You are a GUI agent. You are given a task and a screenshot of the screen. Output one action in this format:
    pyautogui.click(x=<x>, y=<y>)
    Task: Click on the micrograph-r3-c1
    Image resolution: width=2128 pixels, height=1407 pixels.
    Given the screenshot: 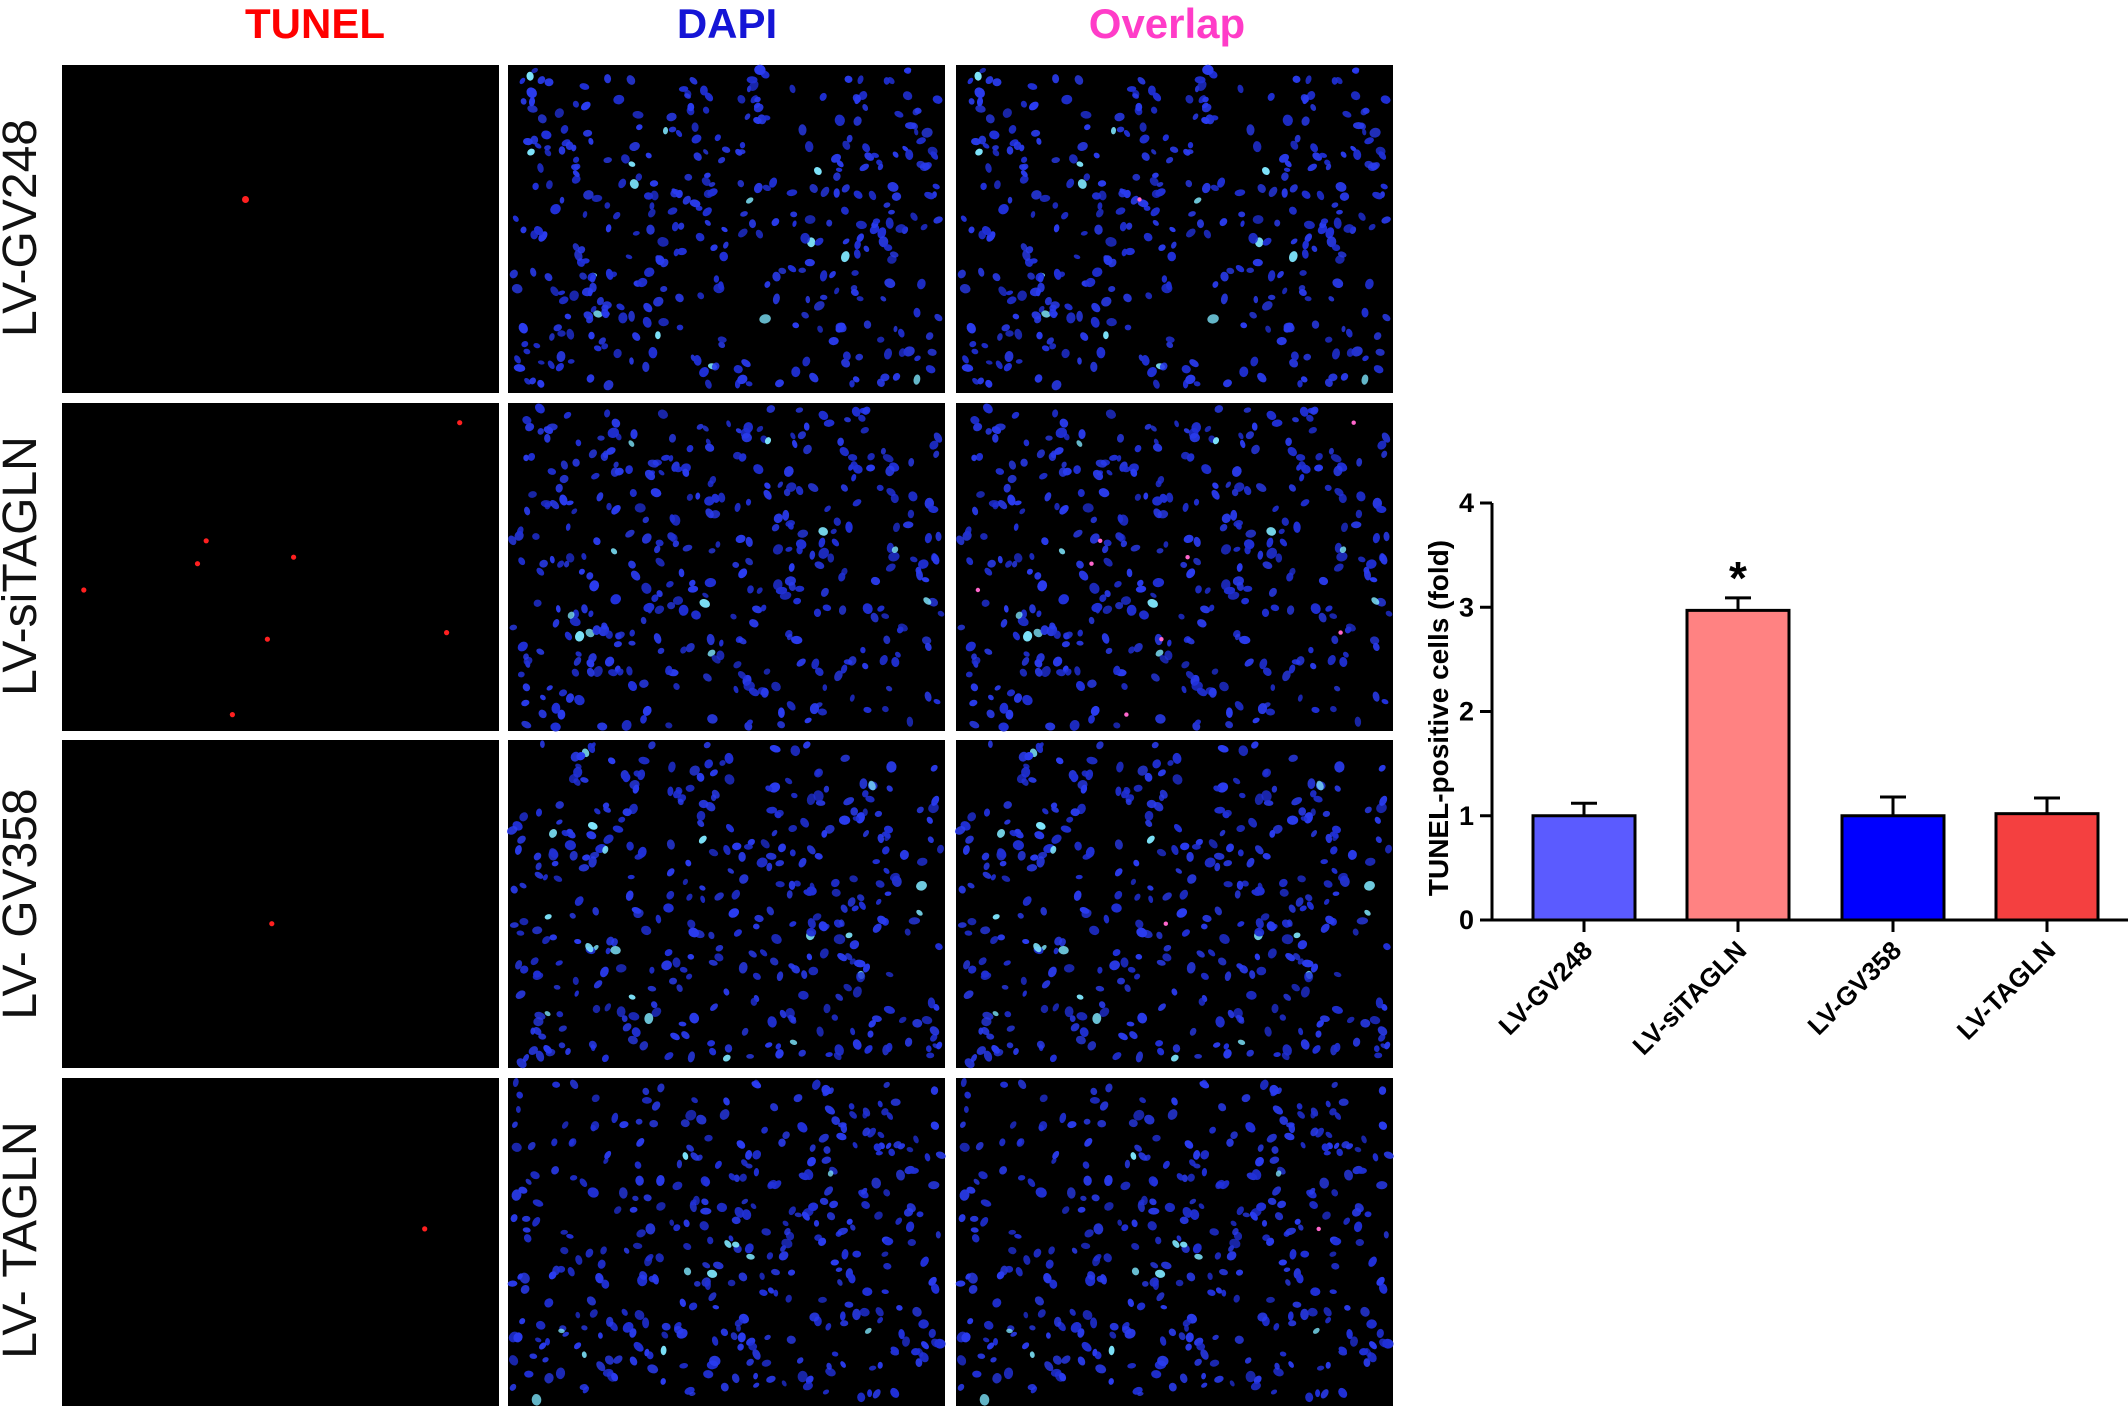 What is the action you would take?
    pyautogui.click(x=280, y=904)
    